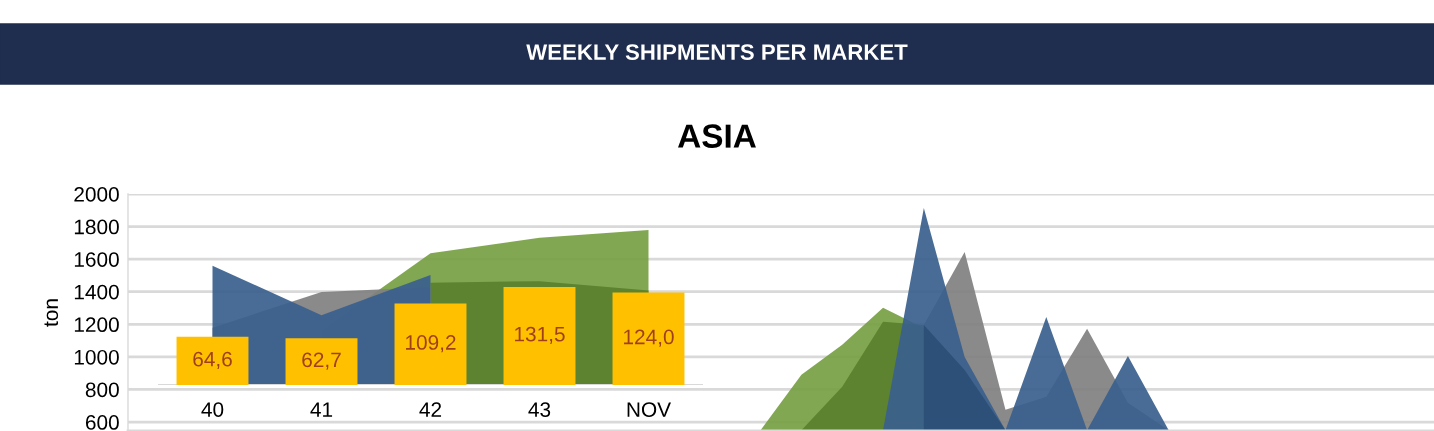  I want to click on x-tick-label: 42, so click(430, 409).